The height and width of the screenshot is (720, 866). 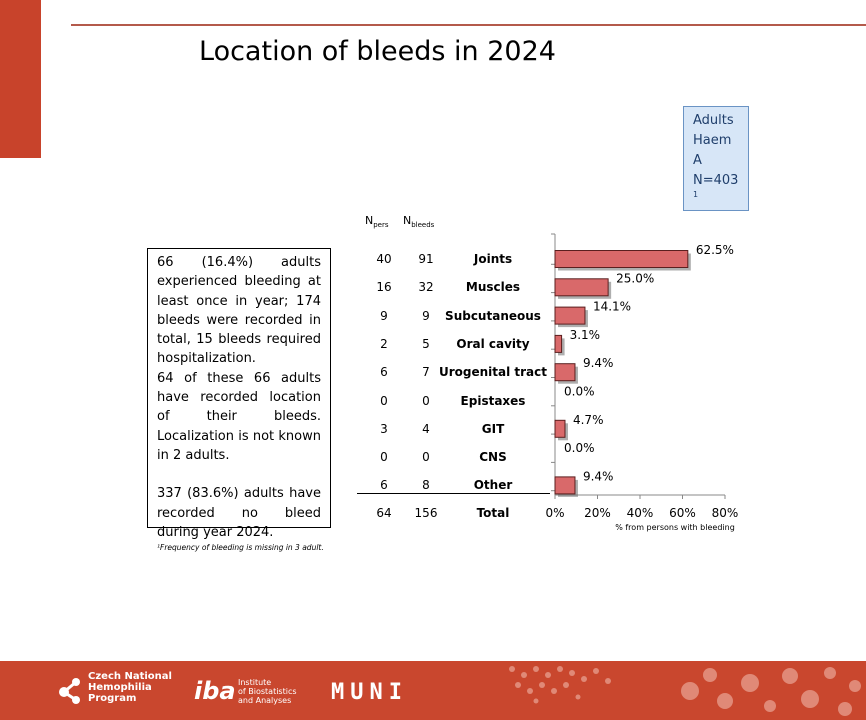 What do you see at coordinates (493, 428) in the screenshot?
I see `category-label: GIT` at bounding box center [493, 428].